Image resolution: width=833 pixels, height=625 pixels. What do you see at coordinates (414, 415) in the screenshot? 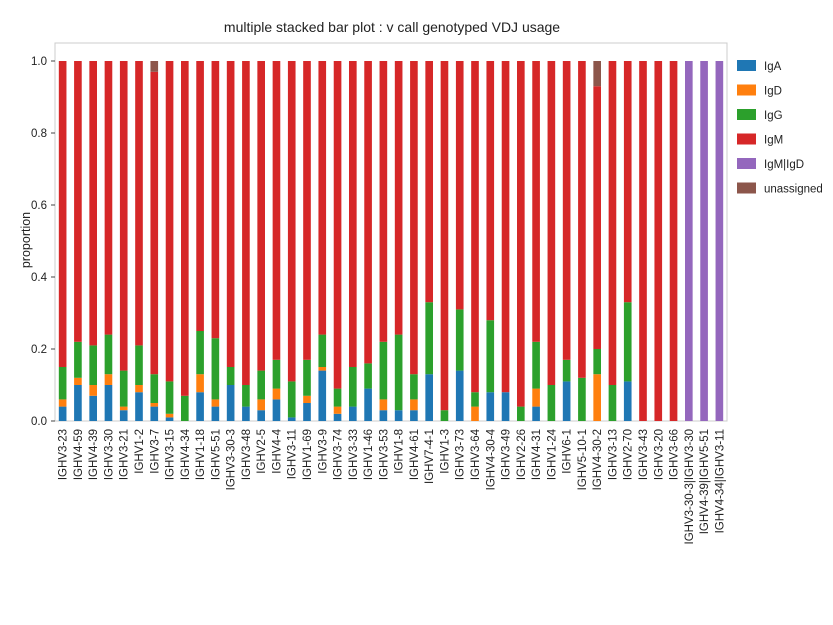
I see `bar-IGHV4-61-IgA` at bounding box center [414, 415].